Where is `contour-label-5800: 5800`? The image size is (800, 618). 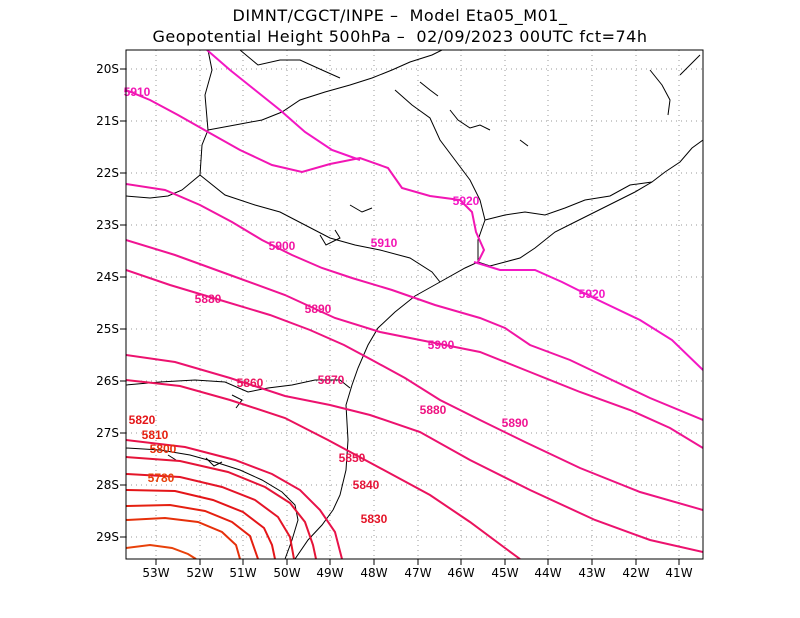 contour-label-5800: 5800 is located at coordinates (163, 449).